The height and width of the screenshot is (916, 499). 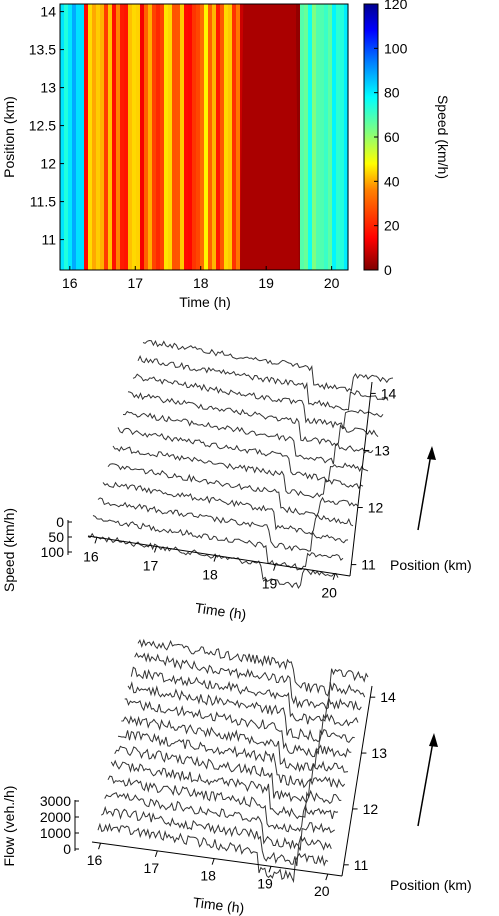 I want to click on heatmap-x-tick-label: 18, so click(x=201, y=283).